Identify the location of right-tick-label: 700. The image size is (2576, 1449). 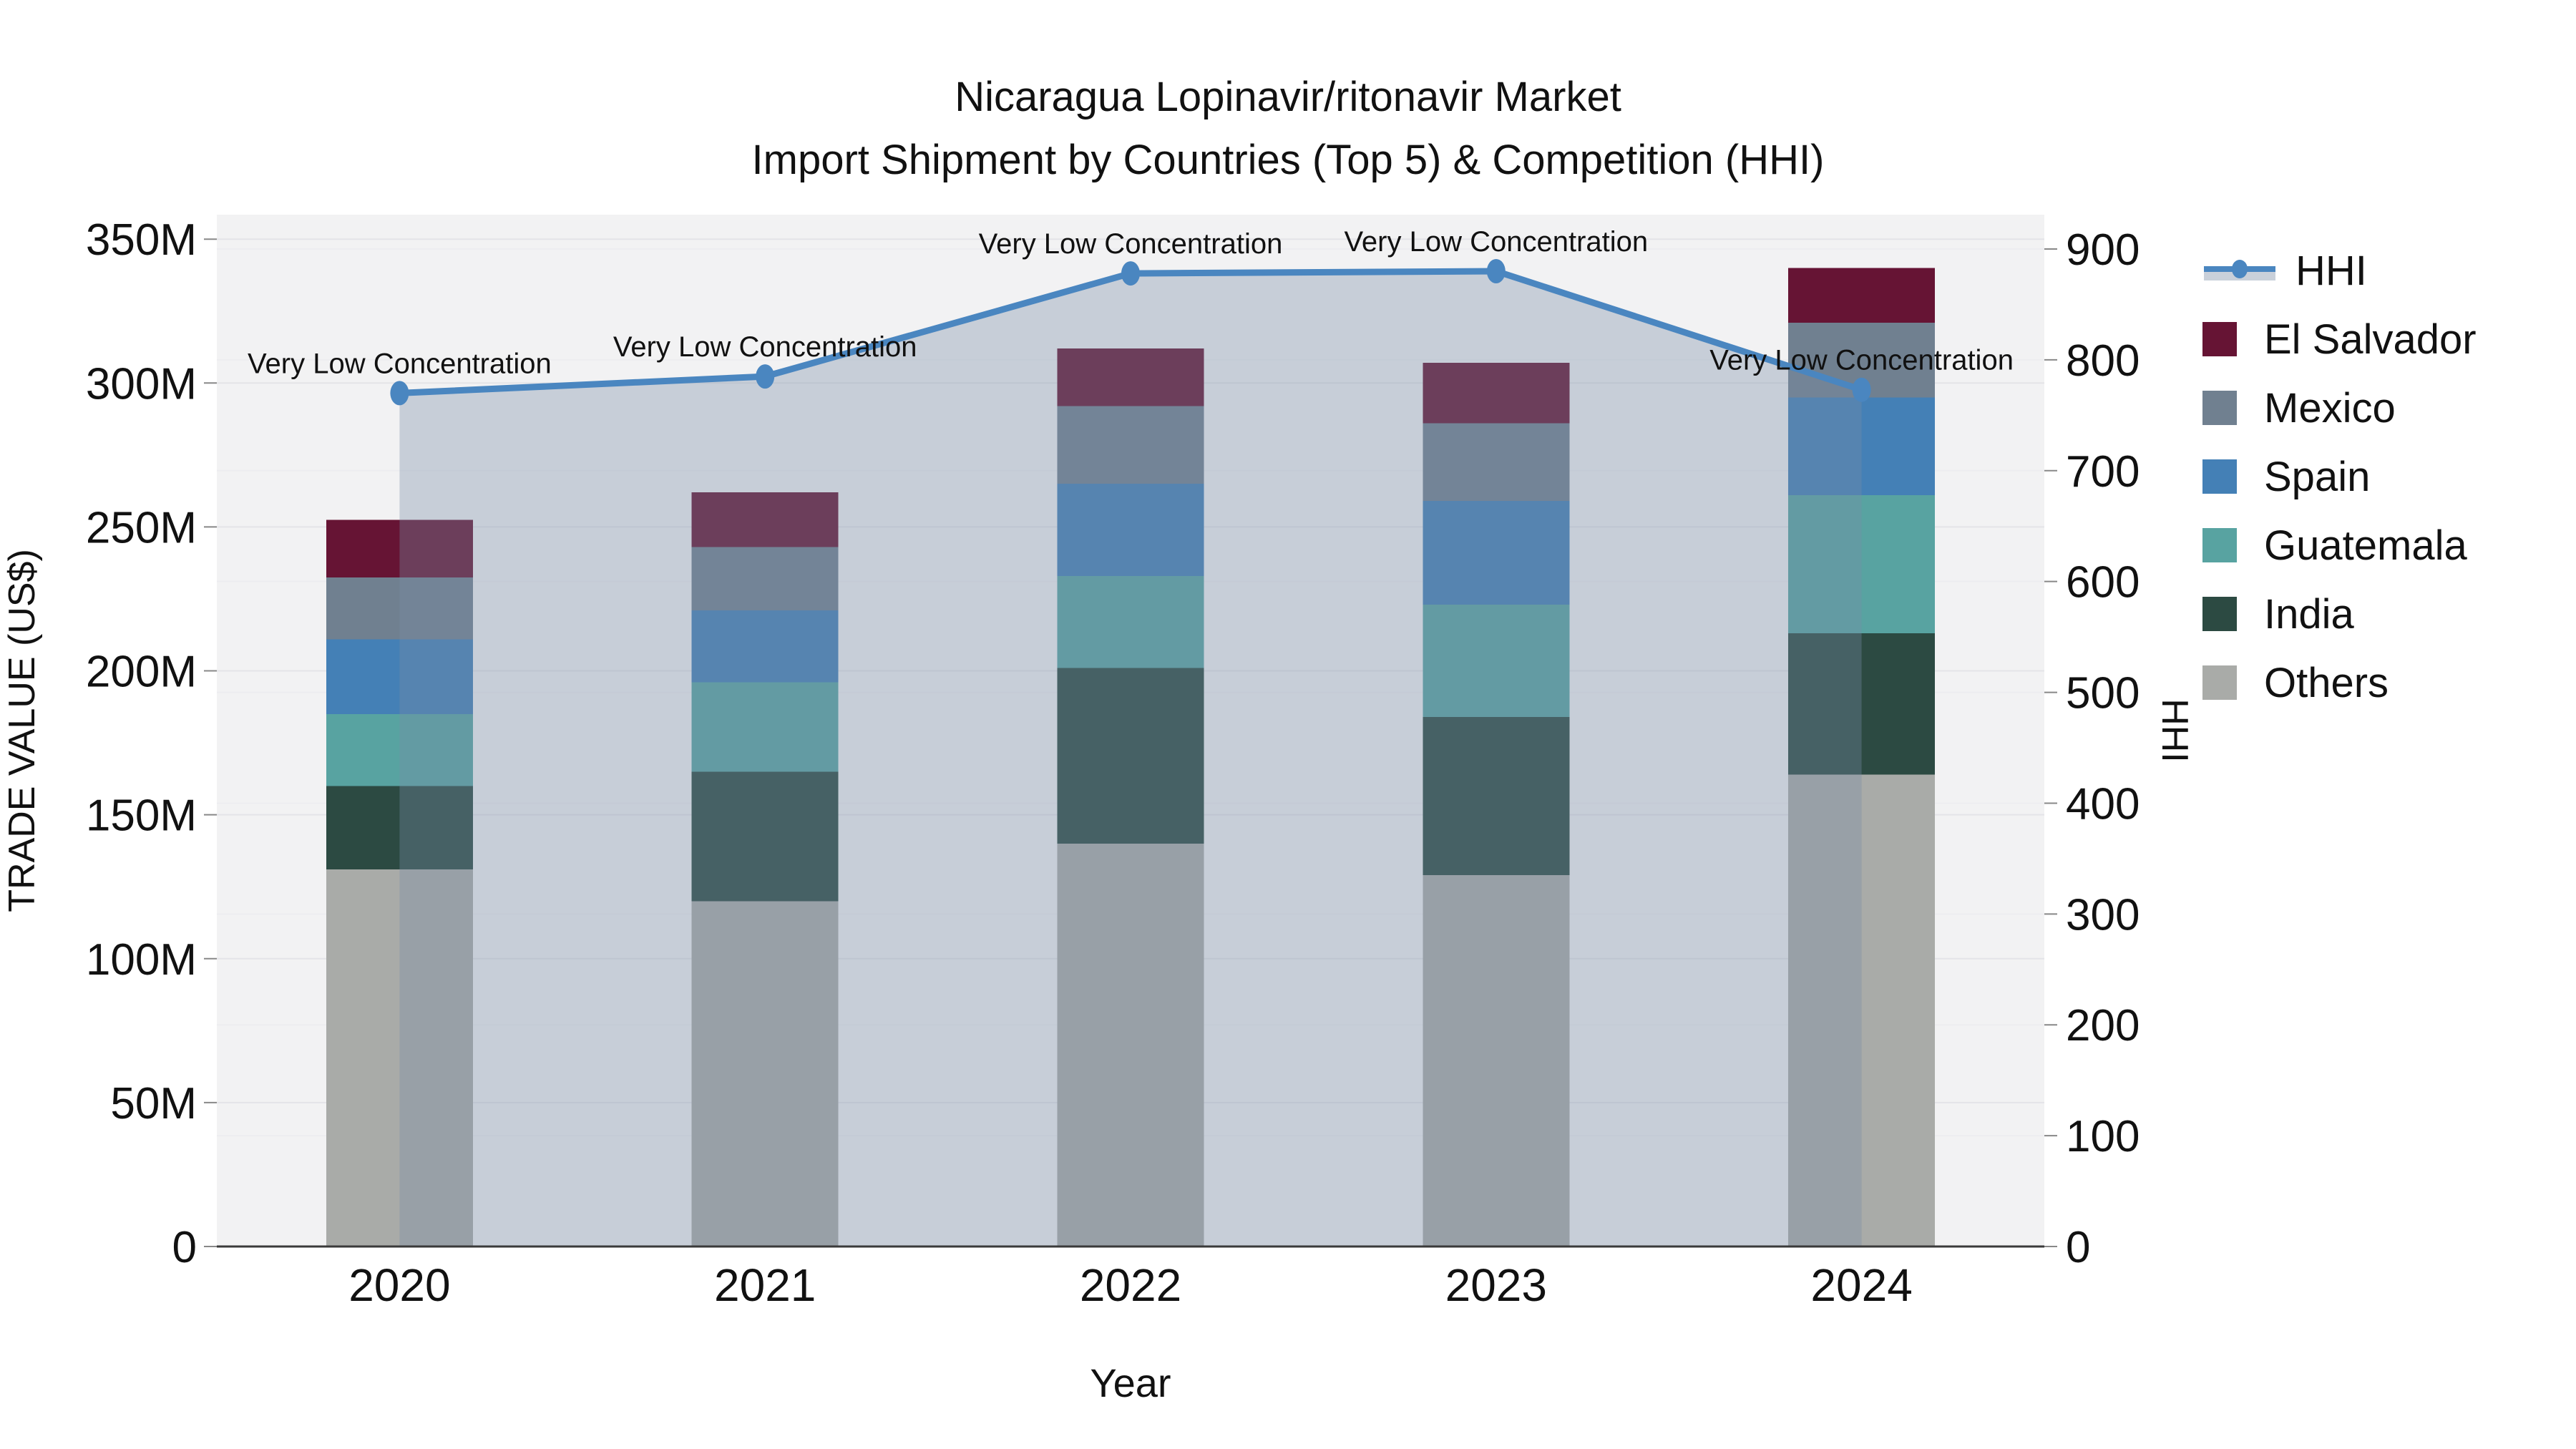
(2103, 472).